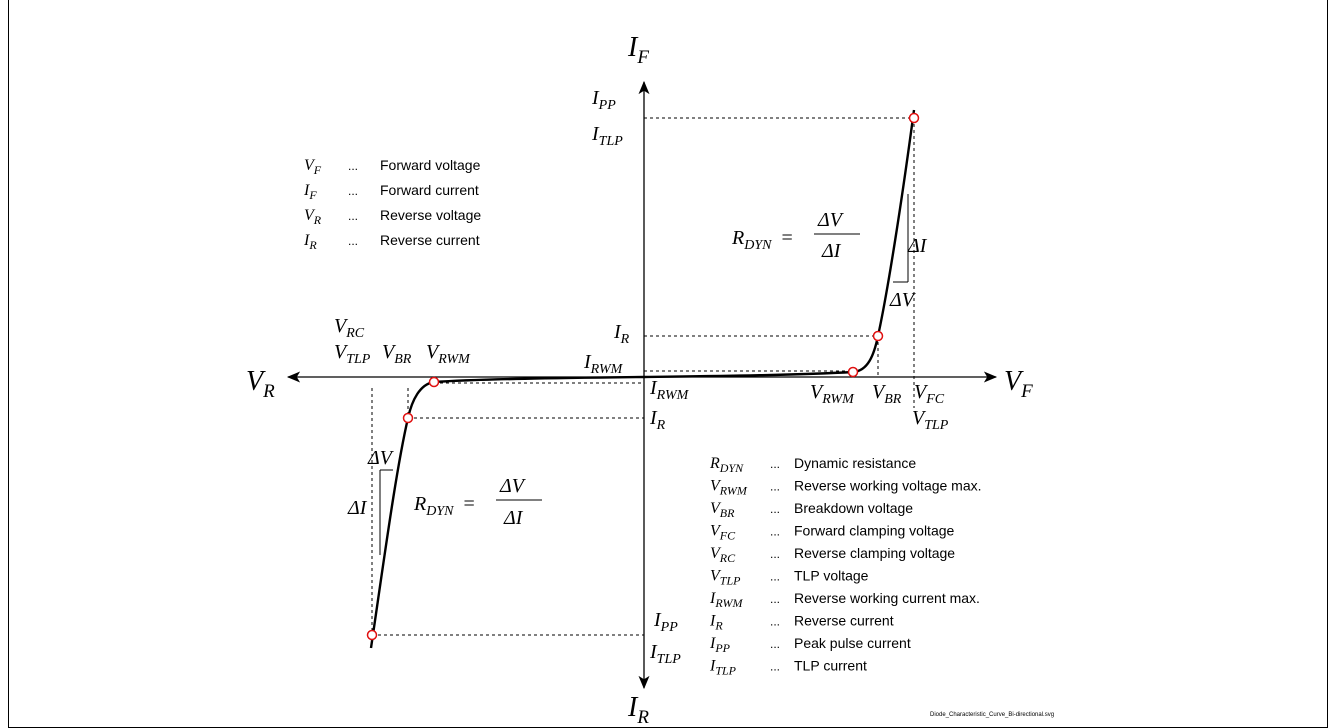  What do you see at coordinates (1018, 384) in the screenshot?
I see `axis-label-vf: VF` at bounding box center [1018, 384].